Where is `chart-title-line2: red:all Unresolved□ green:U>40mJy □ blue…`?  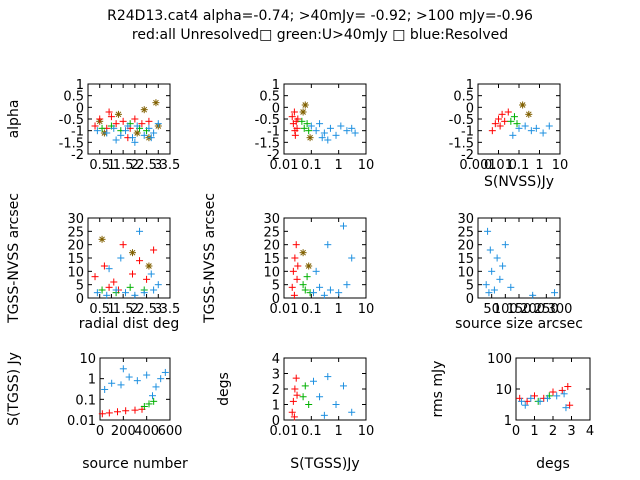 chart-title-line2: red:all Unresolved□ green:U>40mJy □ blue… is located at coordinates (320, 35).